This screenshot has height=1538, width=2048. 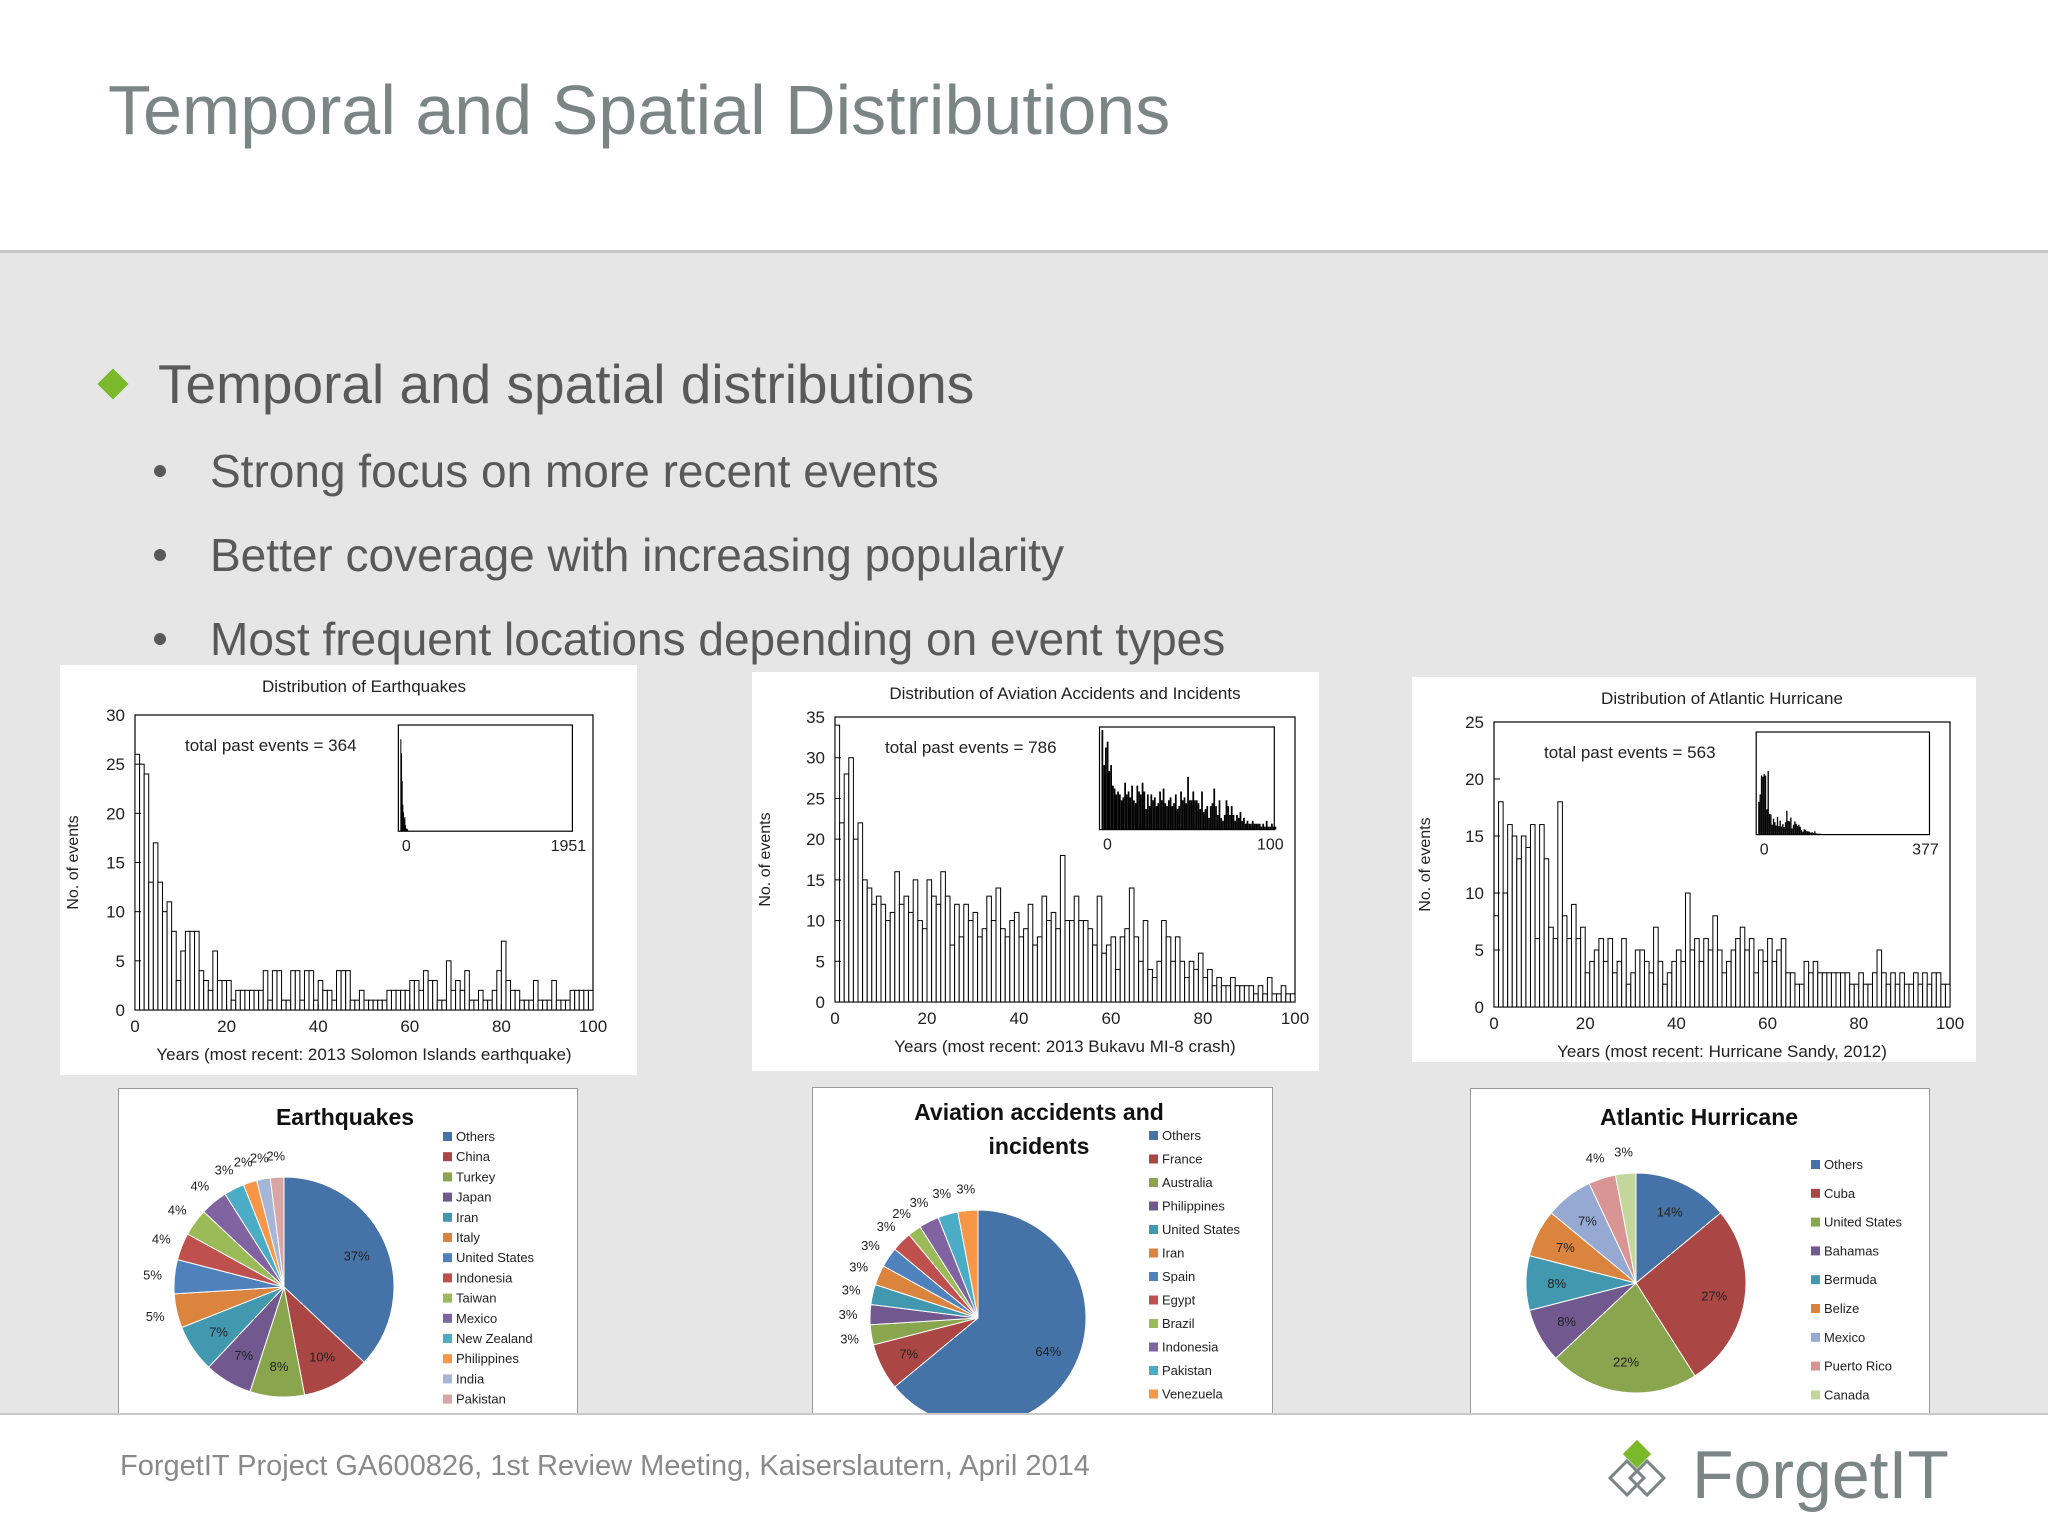 I want to click on y-tick-label: 20, so click(x=1474, y=779).